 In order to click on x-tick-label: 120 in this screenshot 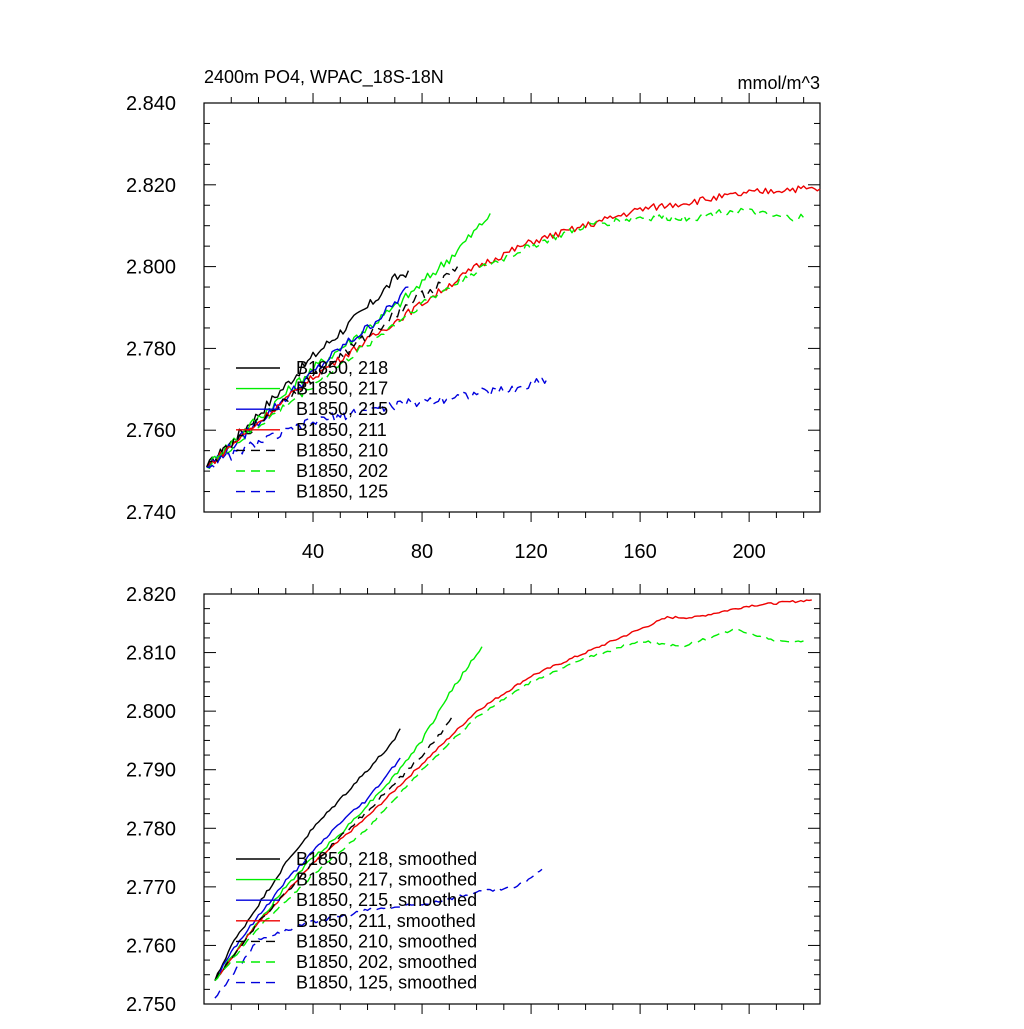, I will do `click(530, 552)`.